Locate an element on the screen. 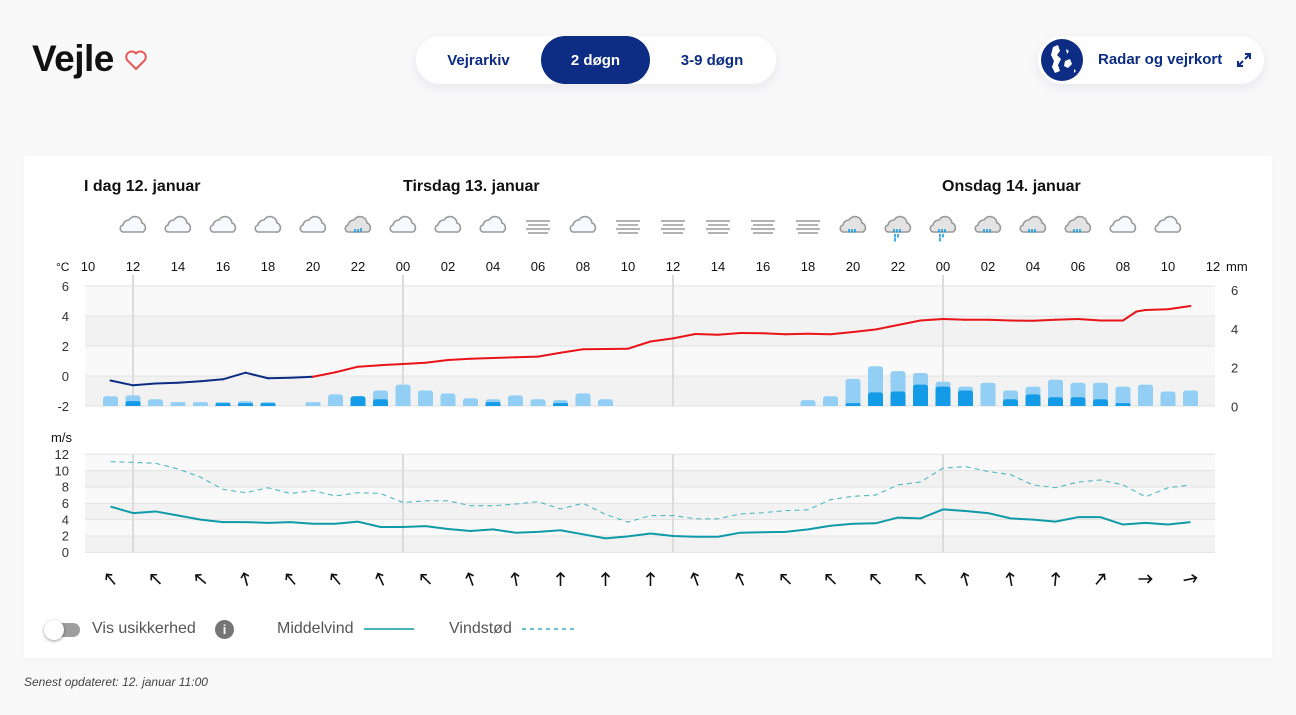  temp-tick-label: 6 is located at coordinates (65, 286).